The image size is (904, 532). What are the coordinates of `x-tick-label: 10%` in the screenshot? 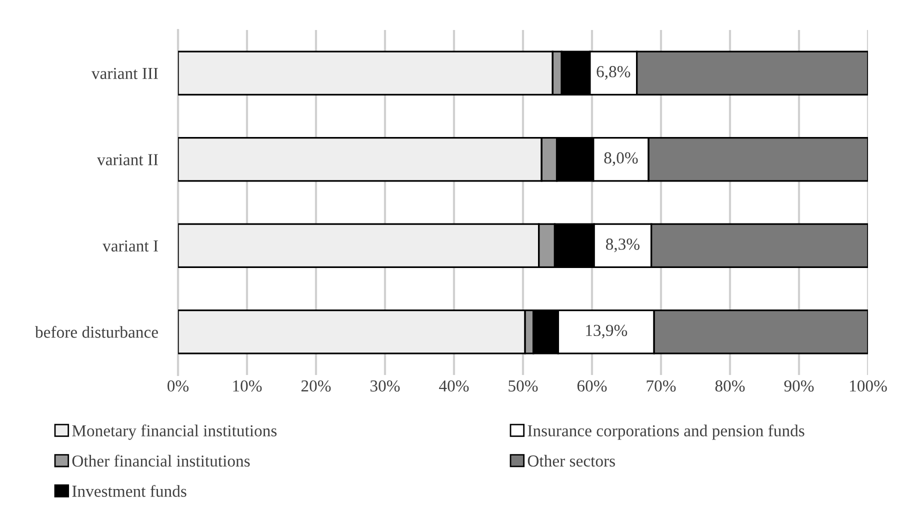 It's located at (247, 386).